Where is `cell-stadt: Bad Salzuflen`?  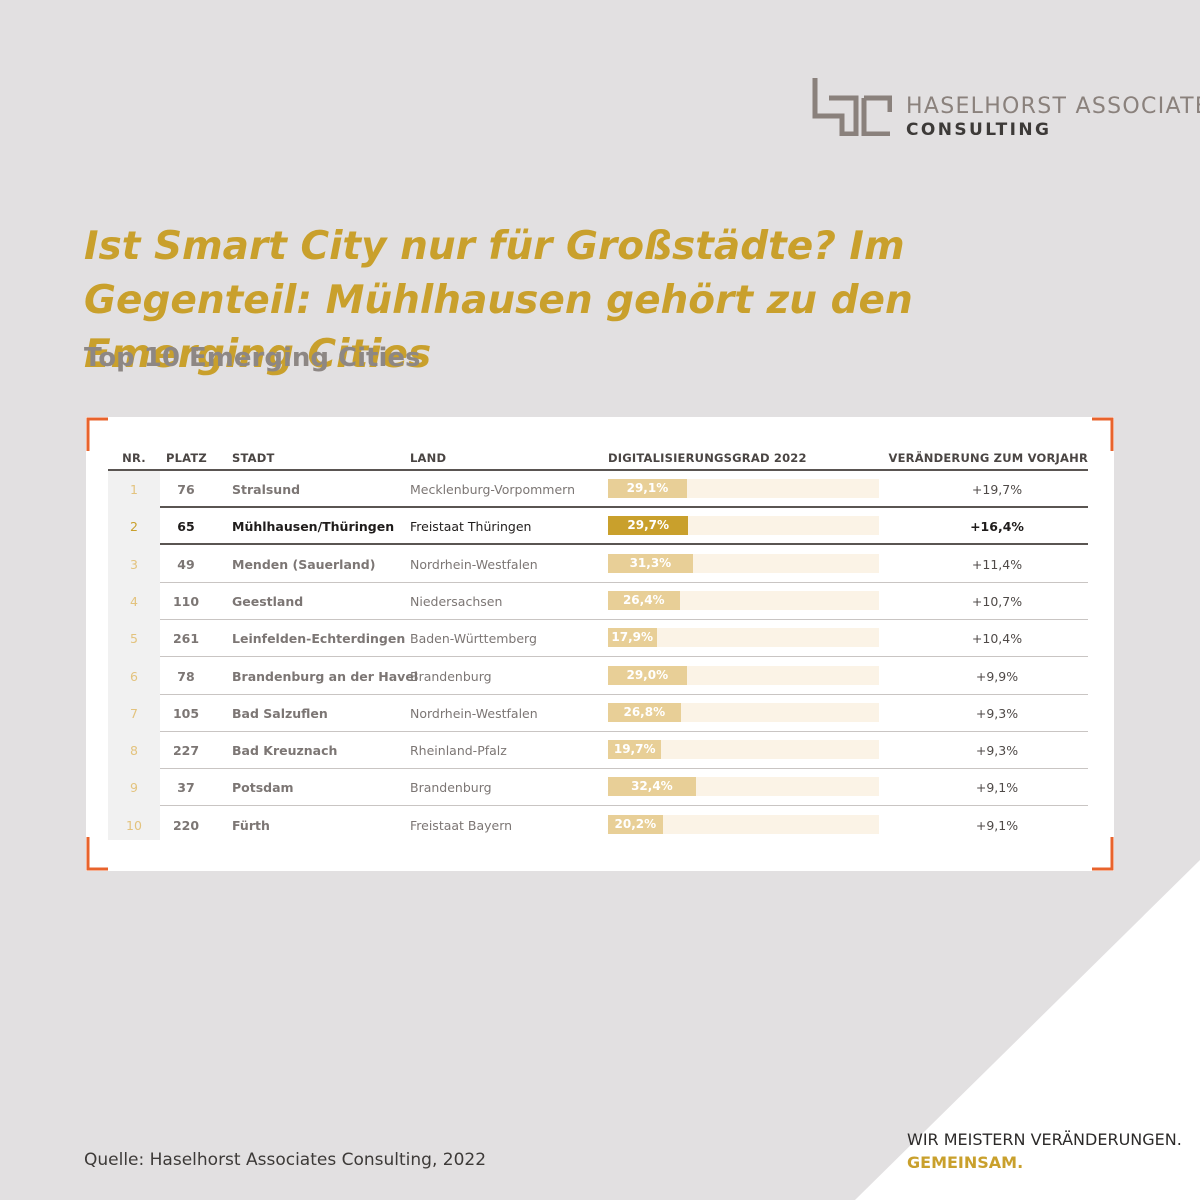 cell-stadt: Bad Salzuflen is located at coordinates (280, 713).